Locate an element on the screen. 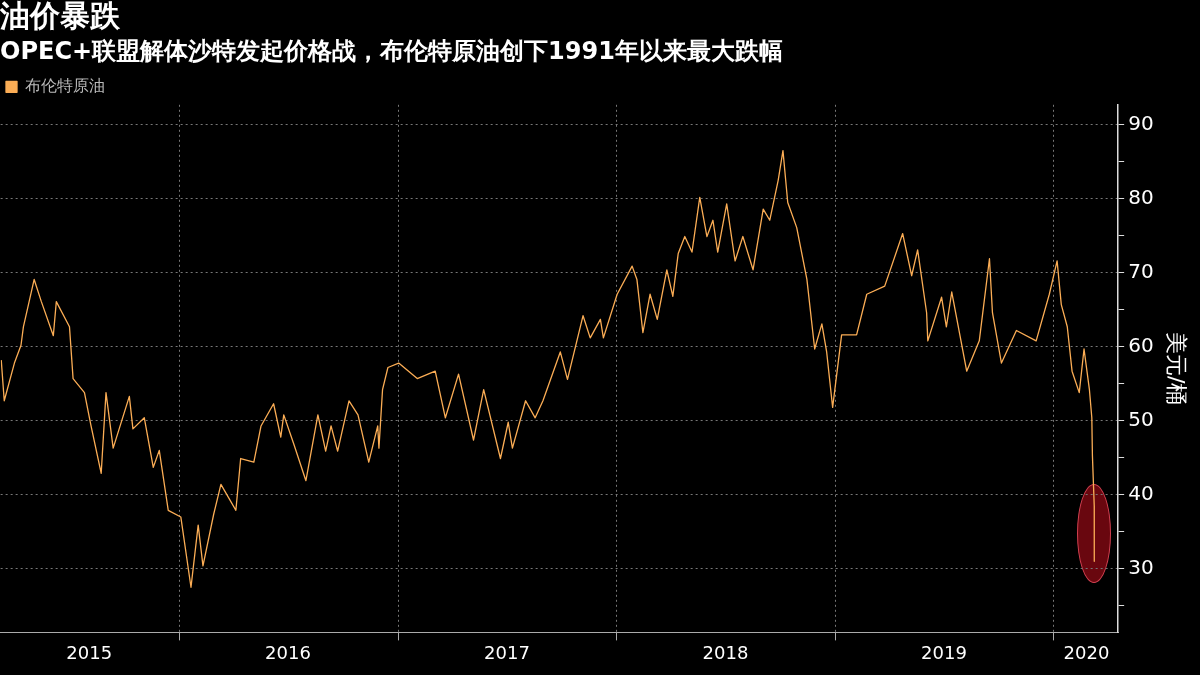  legend-label: 布伦特原油 is located at coordinates (65, 85).